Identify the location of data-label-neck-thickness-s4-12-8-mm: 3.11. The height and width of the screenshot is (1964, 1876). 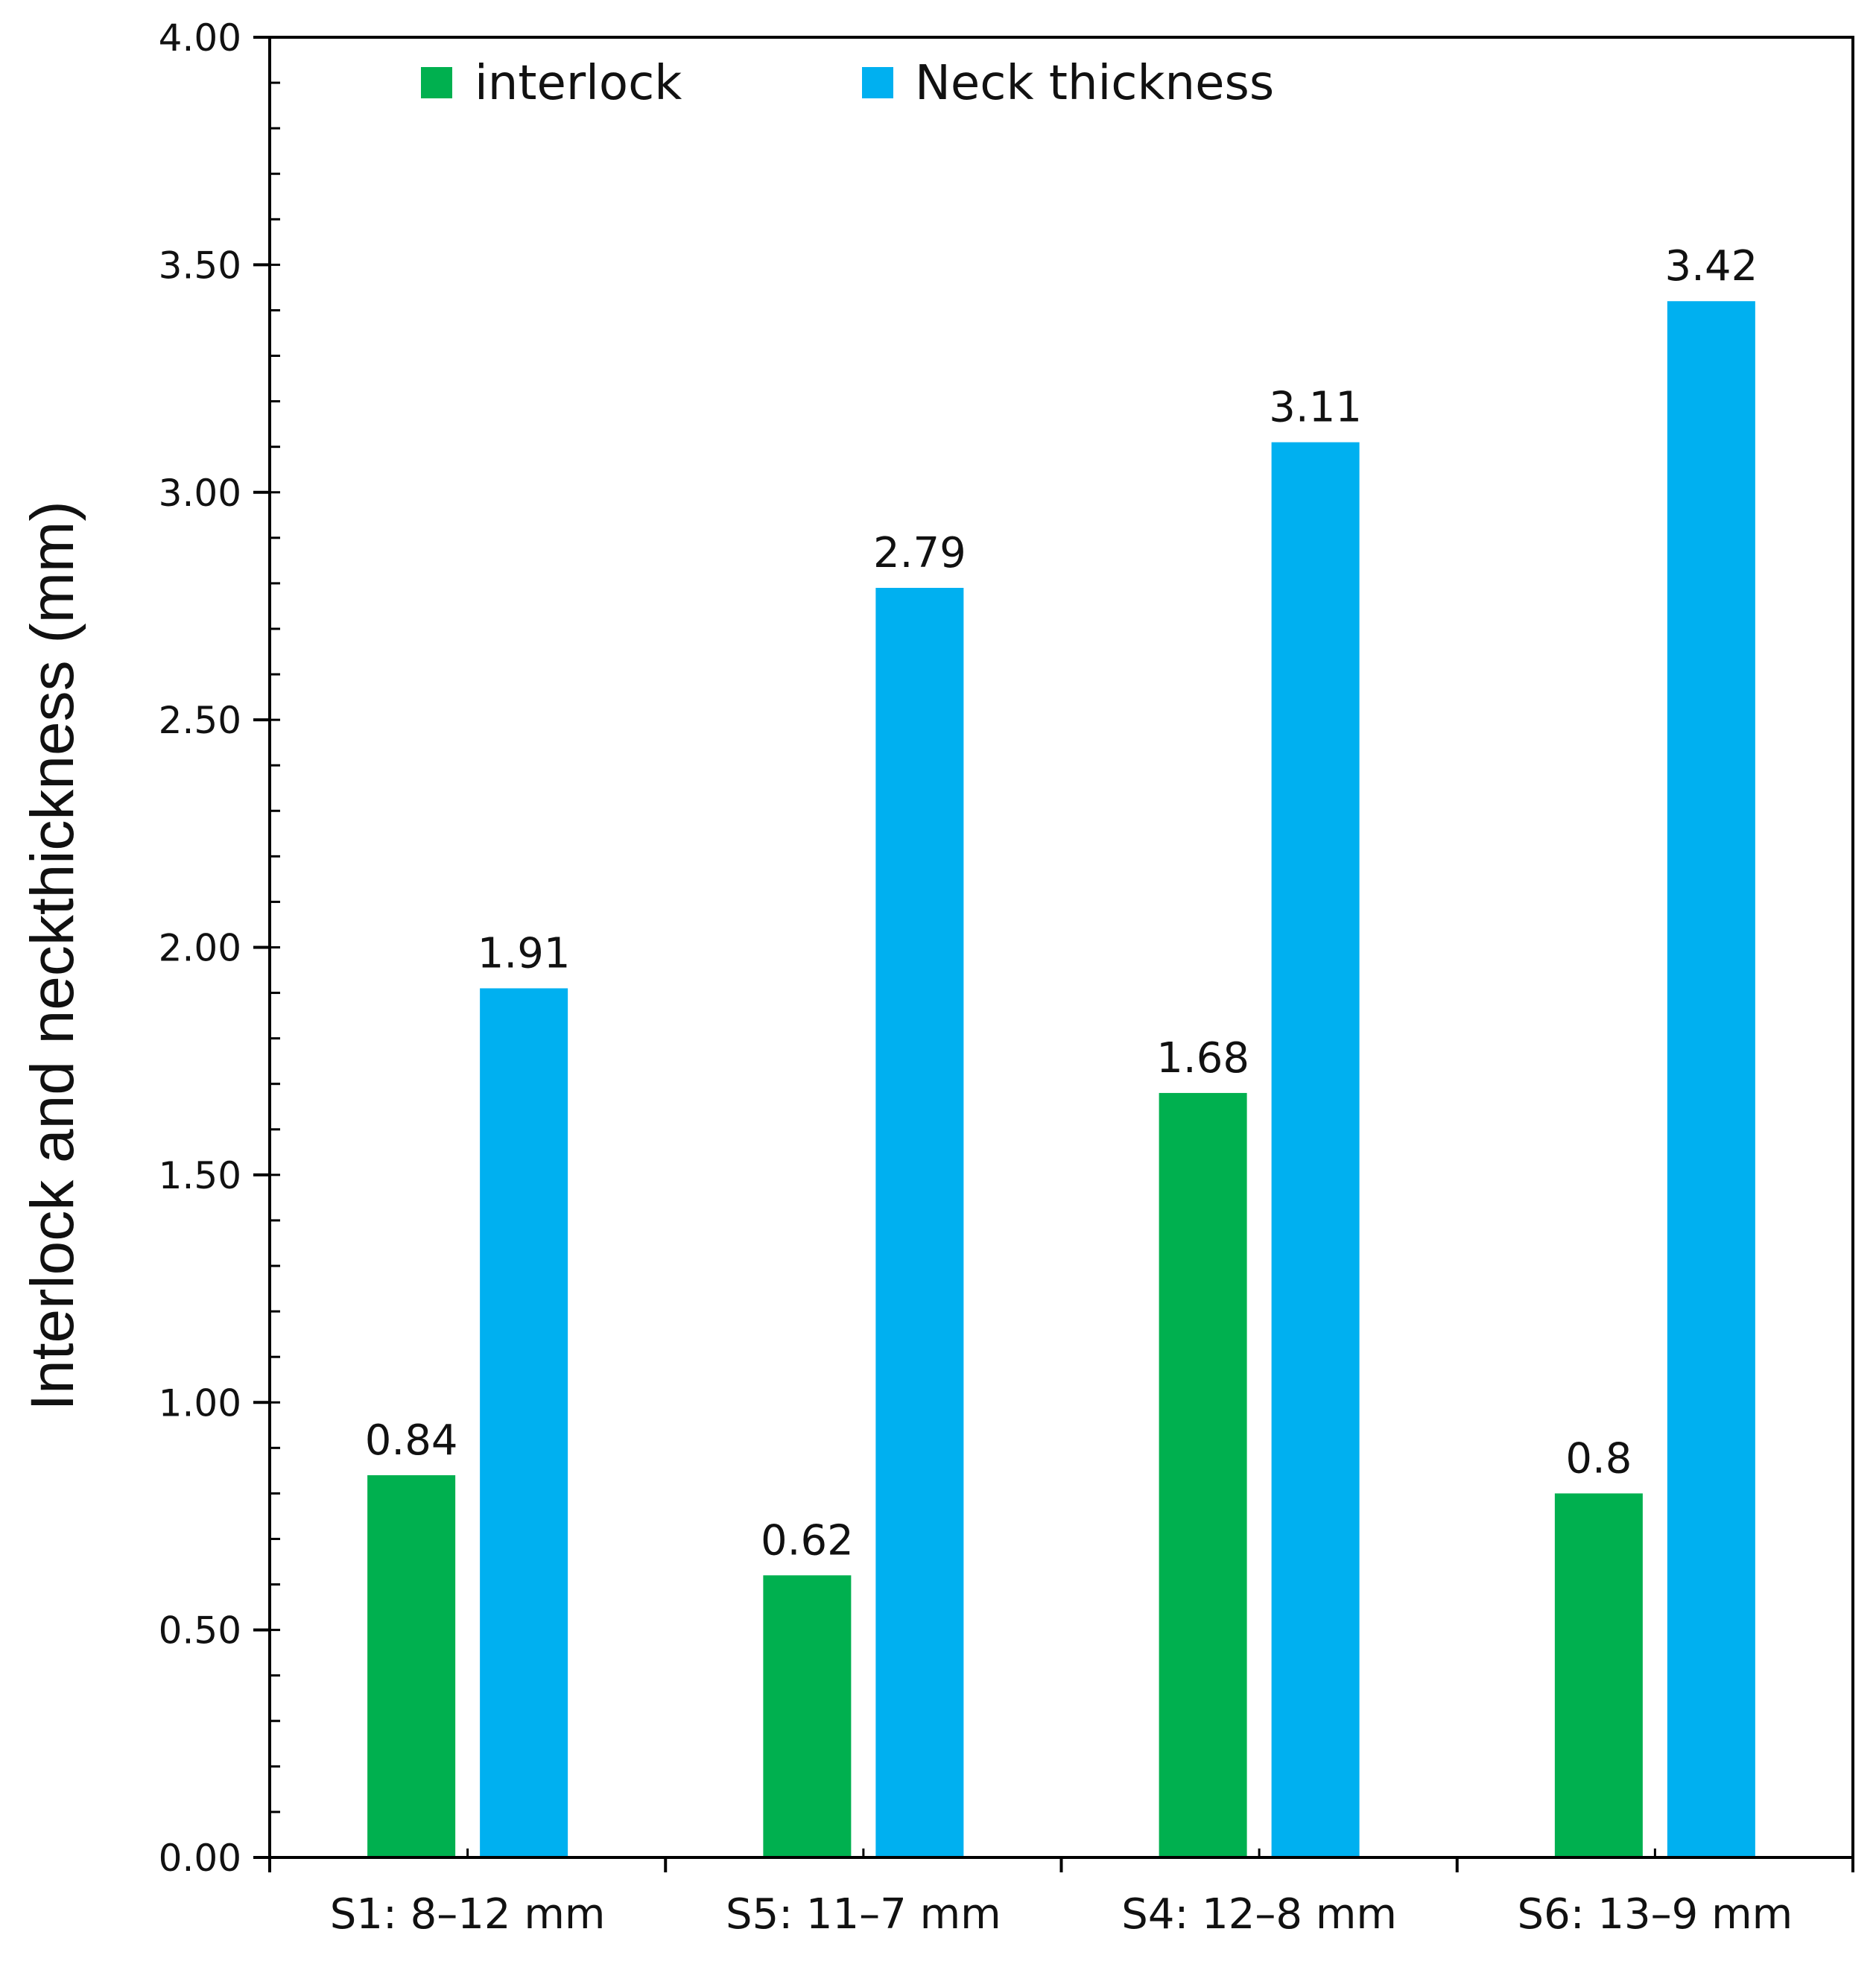
(1315, 408).